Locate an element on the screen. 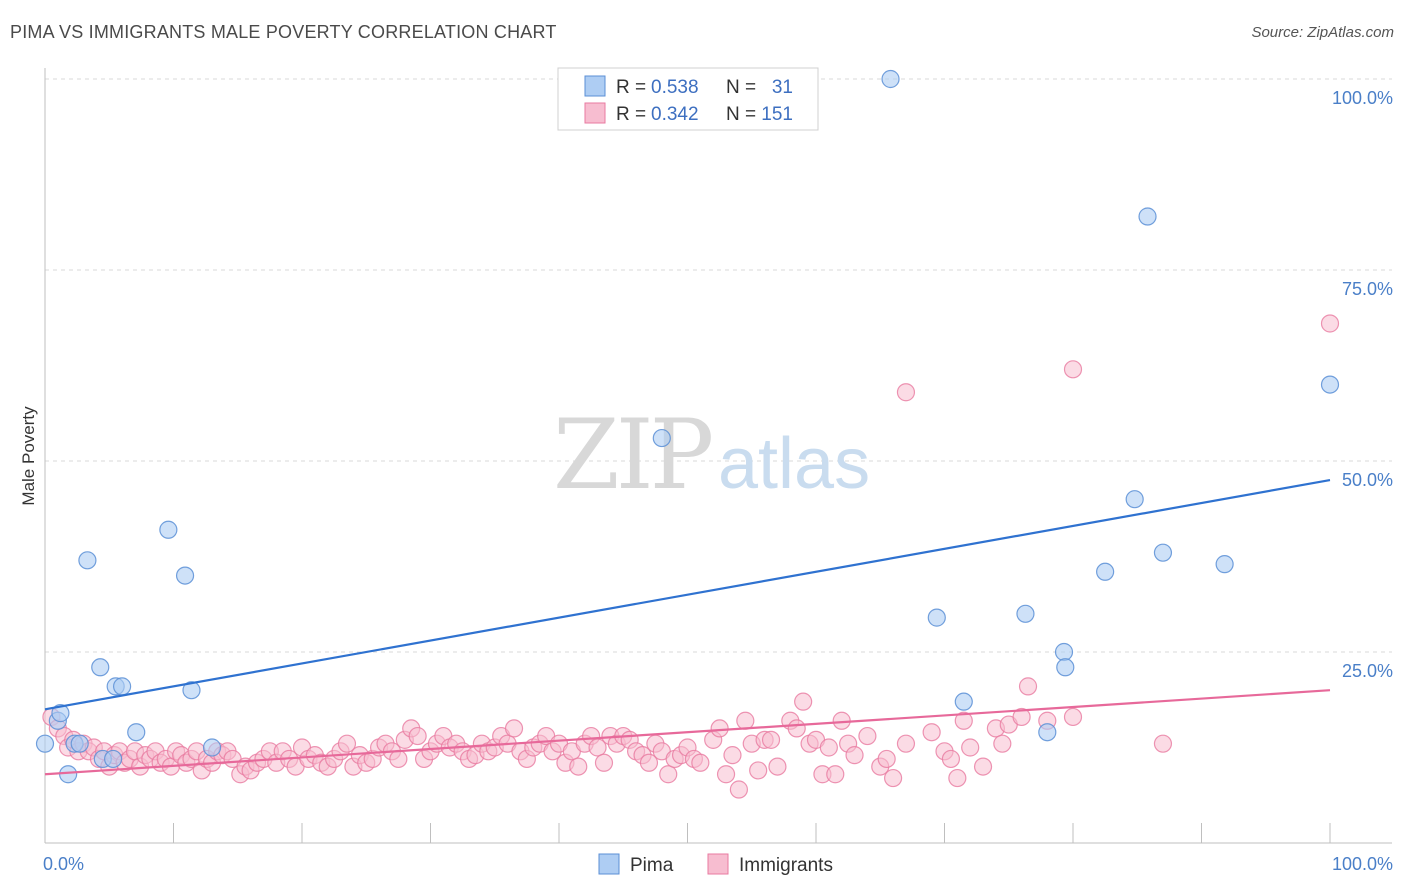  legend-immigrants-swatch is located at coordinates (595, 113).